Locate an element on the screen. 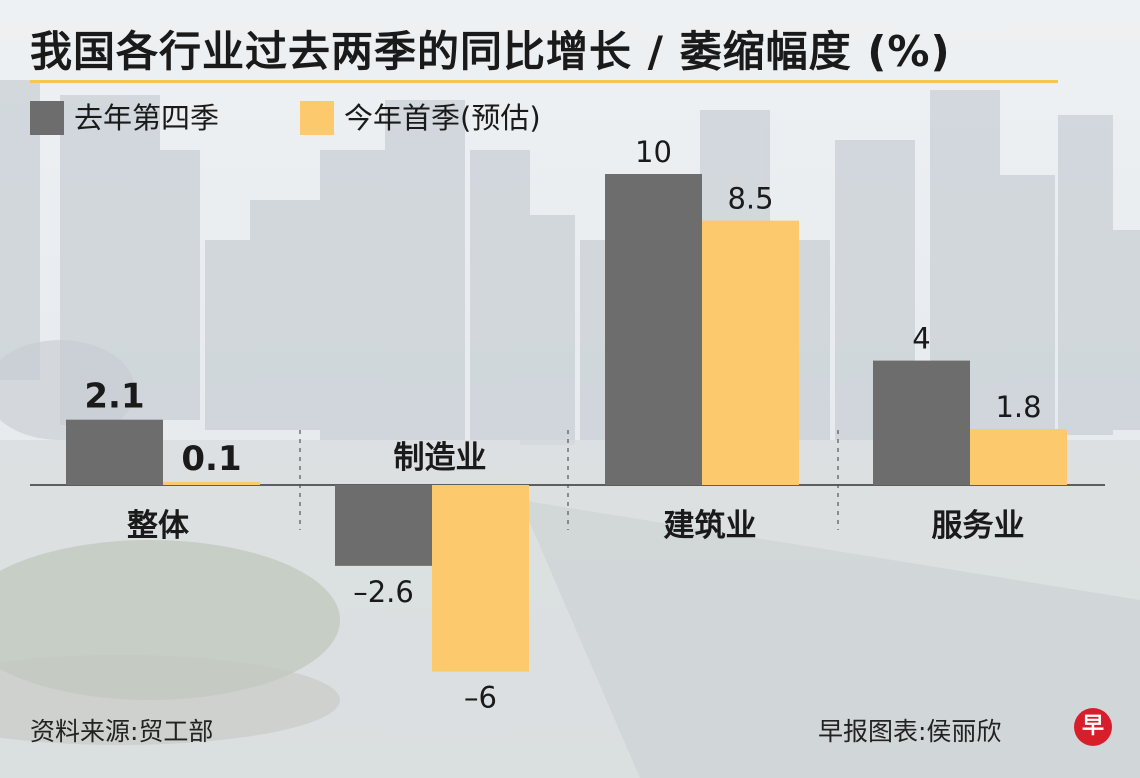 The height and width of the screenshot is (778, 1140). chart-title: 我国各行业过去两季的同比增长 / 萎缩幅度 (%) is located at coordinates (490, 51).